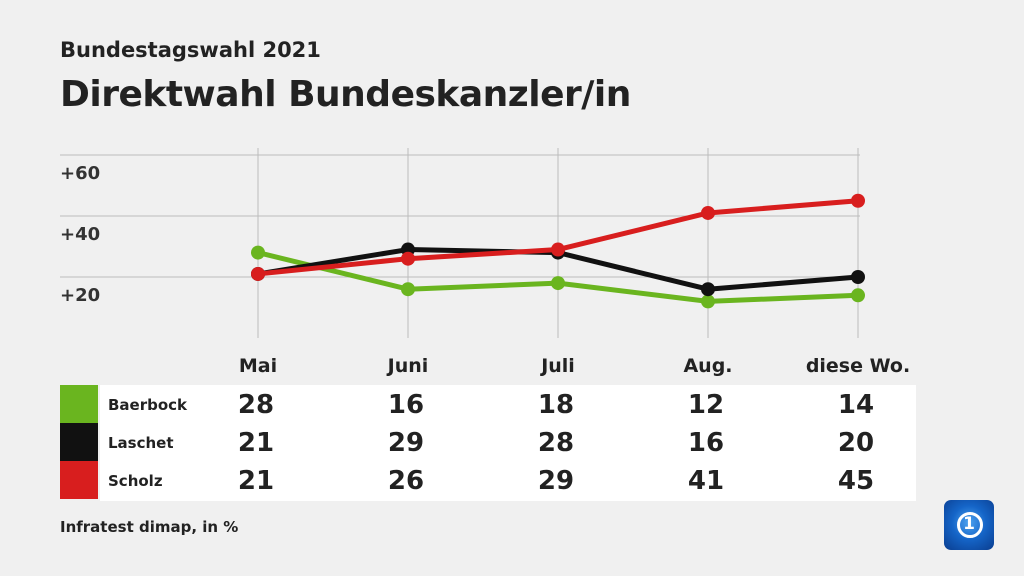 The image size is (1024, 576). I want to click on x-tick-label: diese Wo., so click(858, 366).